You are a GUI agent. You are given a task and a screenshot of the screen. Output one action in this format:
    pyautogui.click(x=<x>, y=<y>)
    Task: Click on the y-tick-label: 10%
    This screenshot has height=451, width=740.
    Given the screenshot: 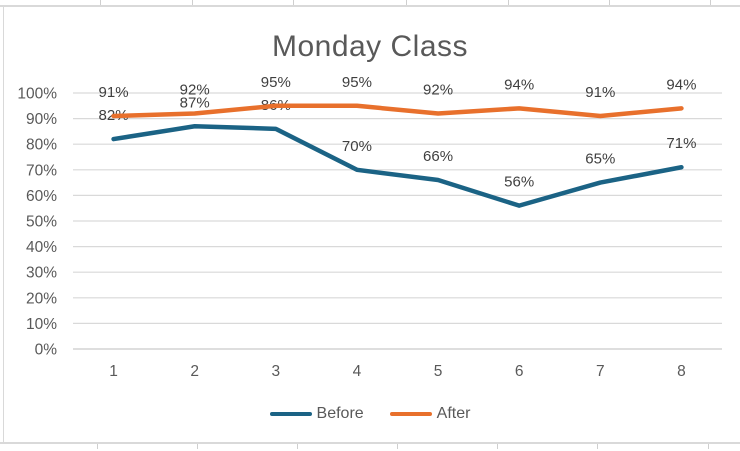 What is the action you would take?
    pyautogui.click(x=41, y=324)
    